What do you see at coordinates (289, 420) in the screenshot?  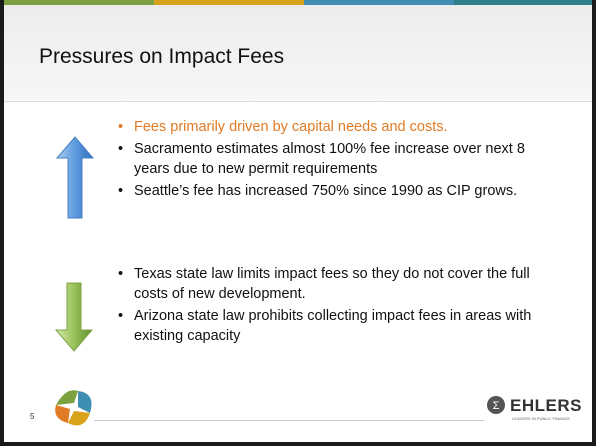 I see `footer-line` at bounding box center [289, 420].